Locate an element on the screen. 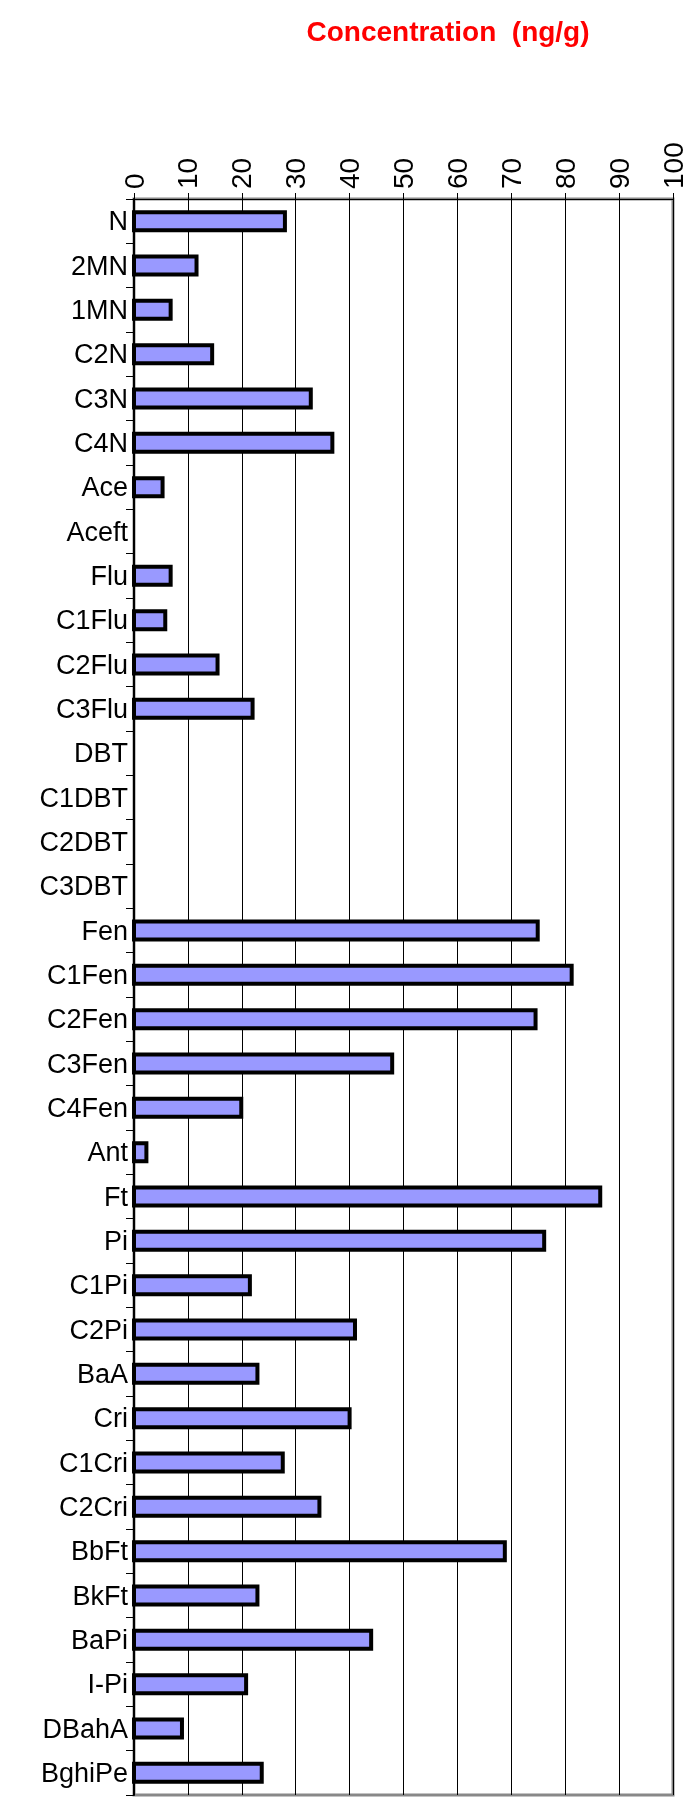  y-tick-label: Flu is located at coordinates (109, 575).